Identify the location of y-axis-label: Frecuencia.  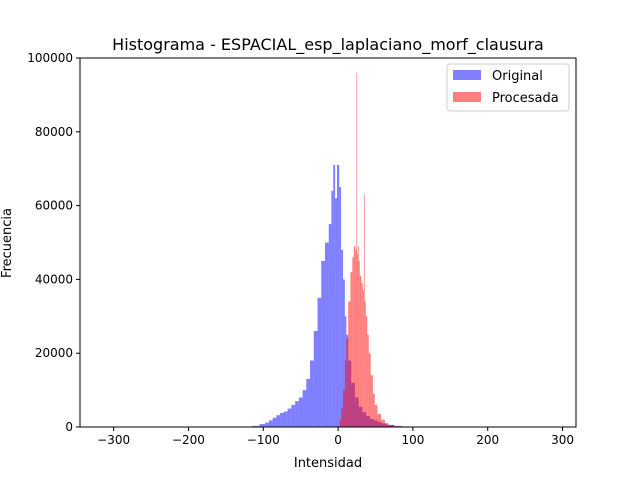
(7, 243).